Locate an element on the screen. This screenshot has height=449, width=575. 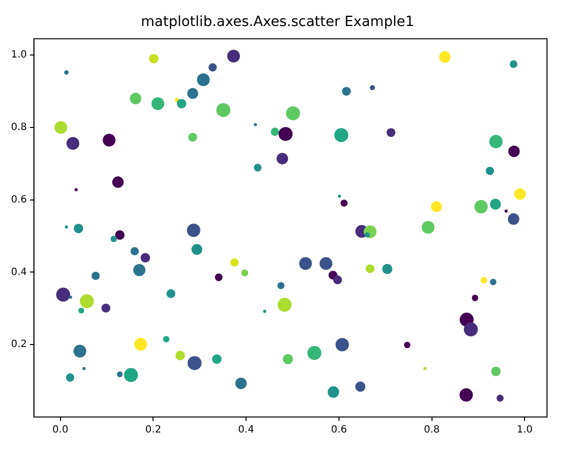
x-tick-label: 0.2 is located at coordinates (153, 430).